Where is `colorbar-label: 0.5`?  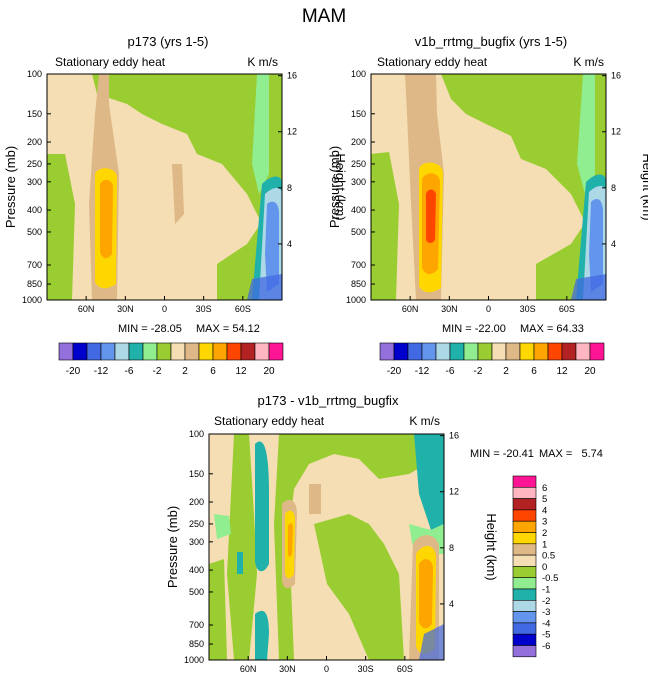 colorbar-label: 0.5 is located at coordinates (548, 556).